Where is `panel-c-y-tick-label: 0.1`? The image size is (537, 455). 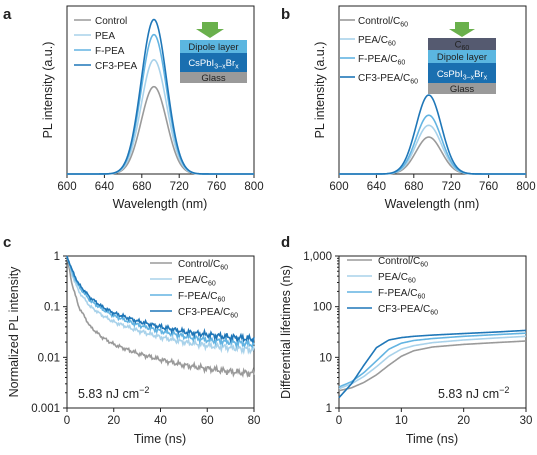
panel-c-y-tick-label: 0.1 is located at coordinates (52, 308).